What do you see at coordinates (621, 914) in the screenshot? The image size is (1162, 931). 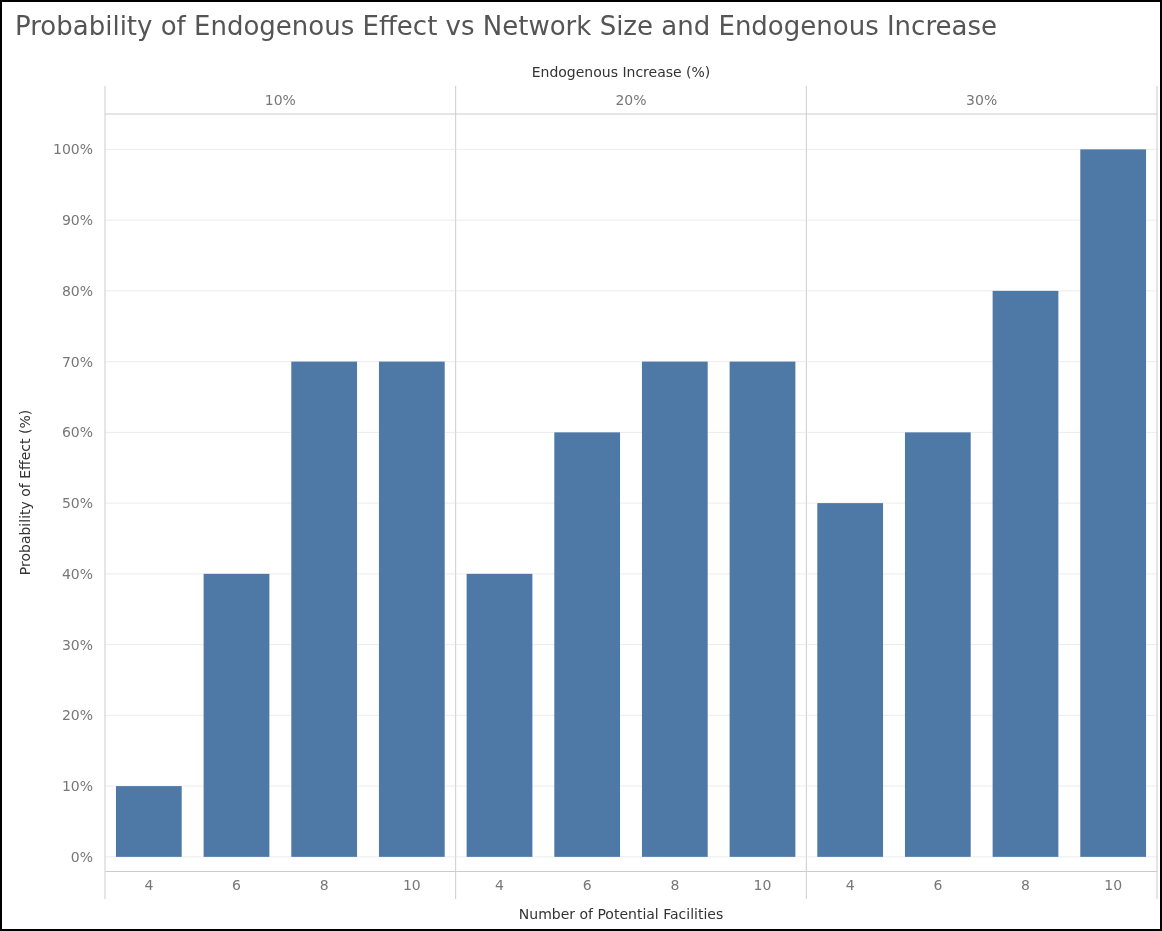 I see `x-axis-title: Number of Potential Facilities` at bounding box center [621, 914].